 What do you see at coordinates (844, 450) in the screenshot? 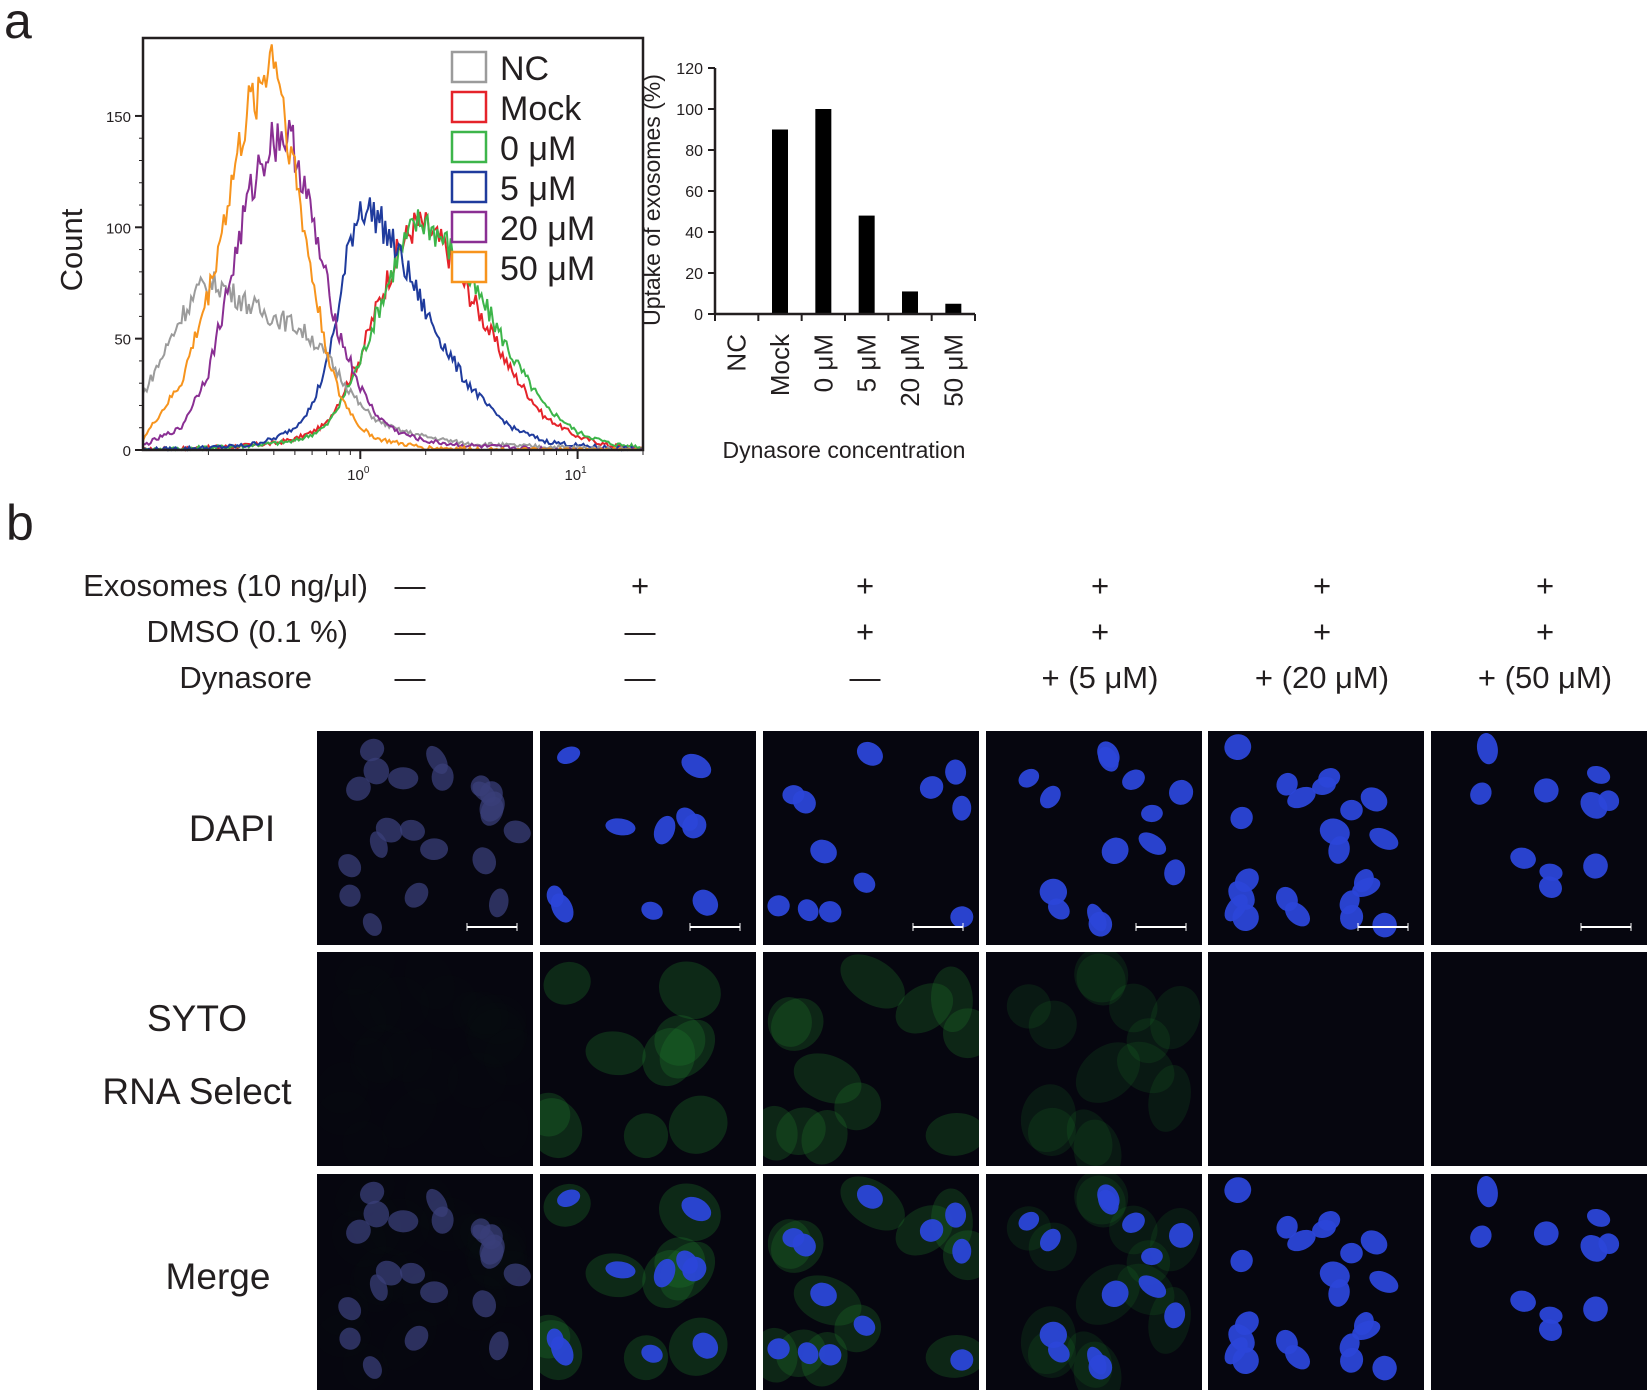
I see `bar-x-label: Dynasore concentration` at bounding box center [844, 450].